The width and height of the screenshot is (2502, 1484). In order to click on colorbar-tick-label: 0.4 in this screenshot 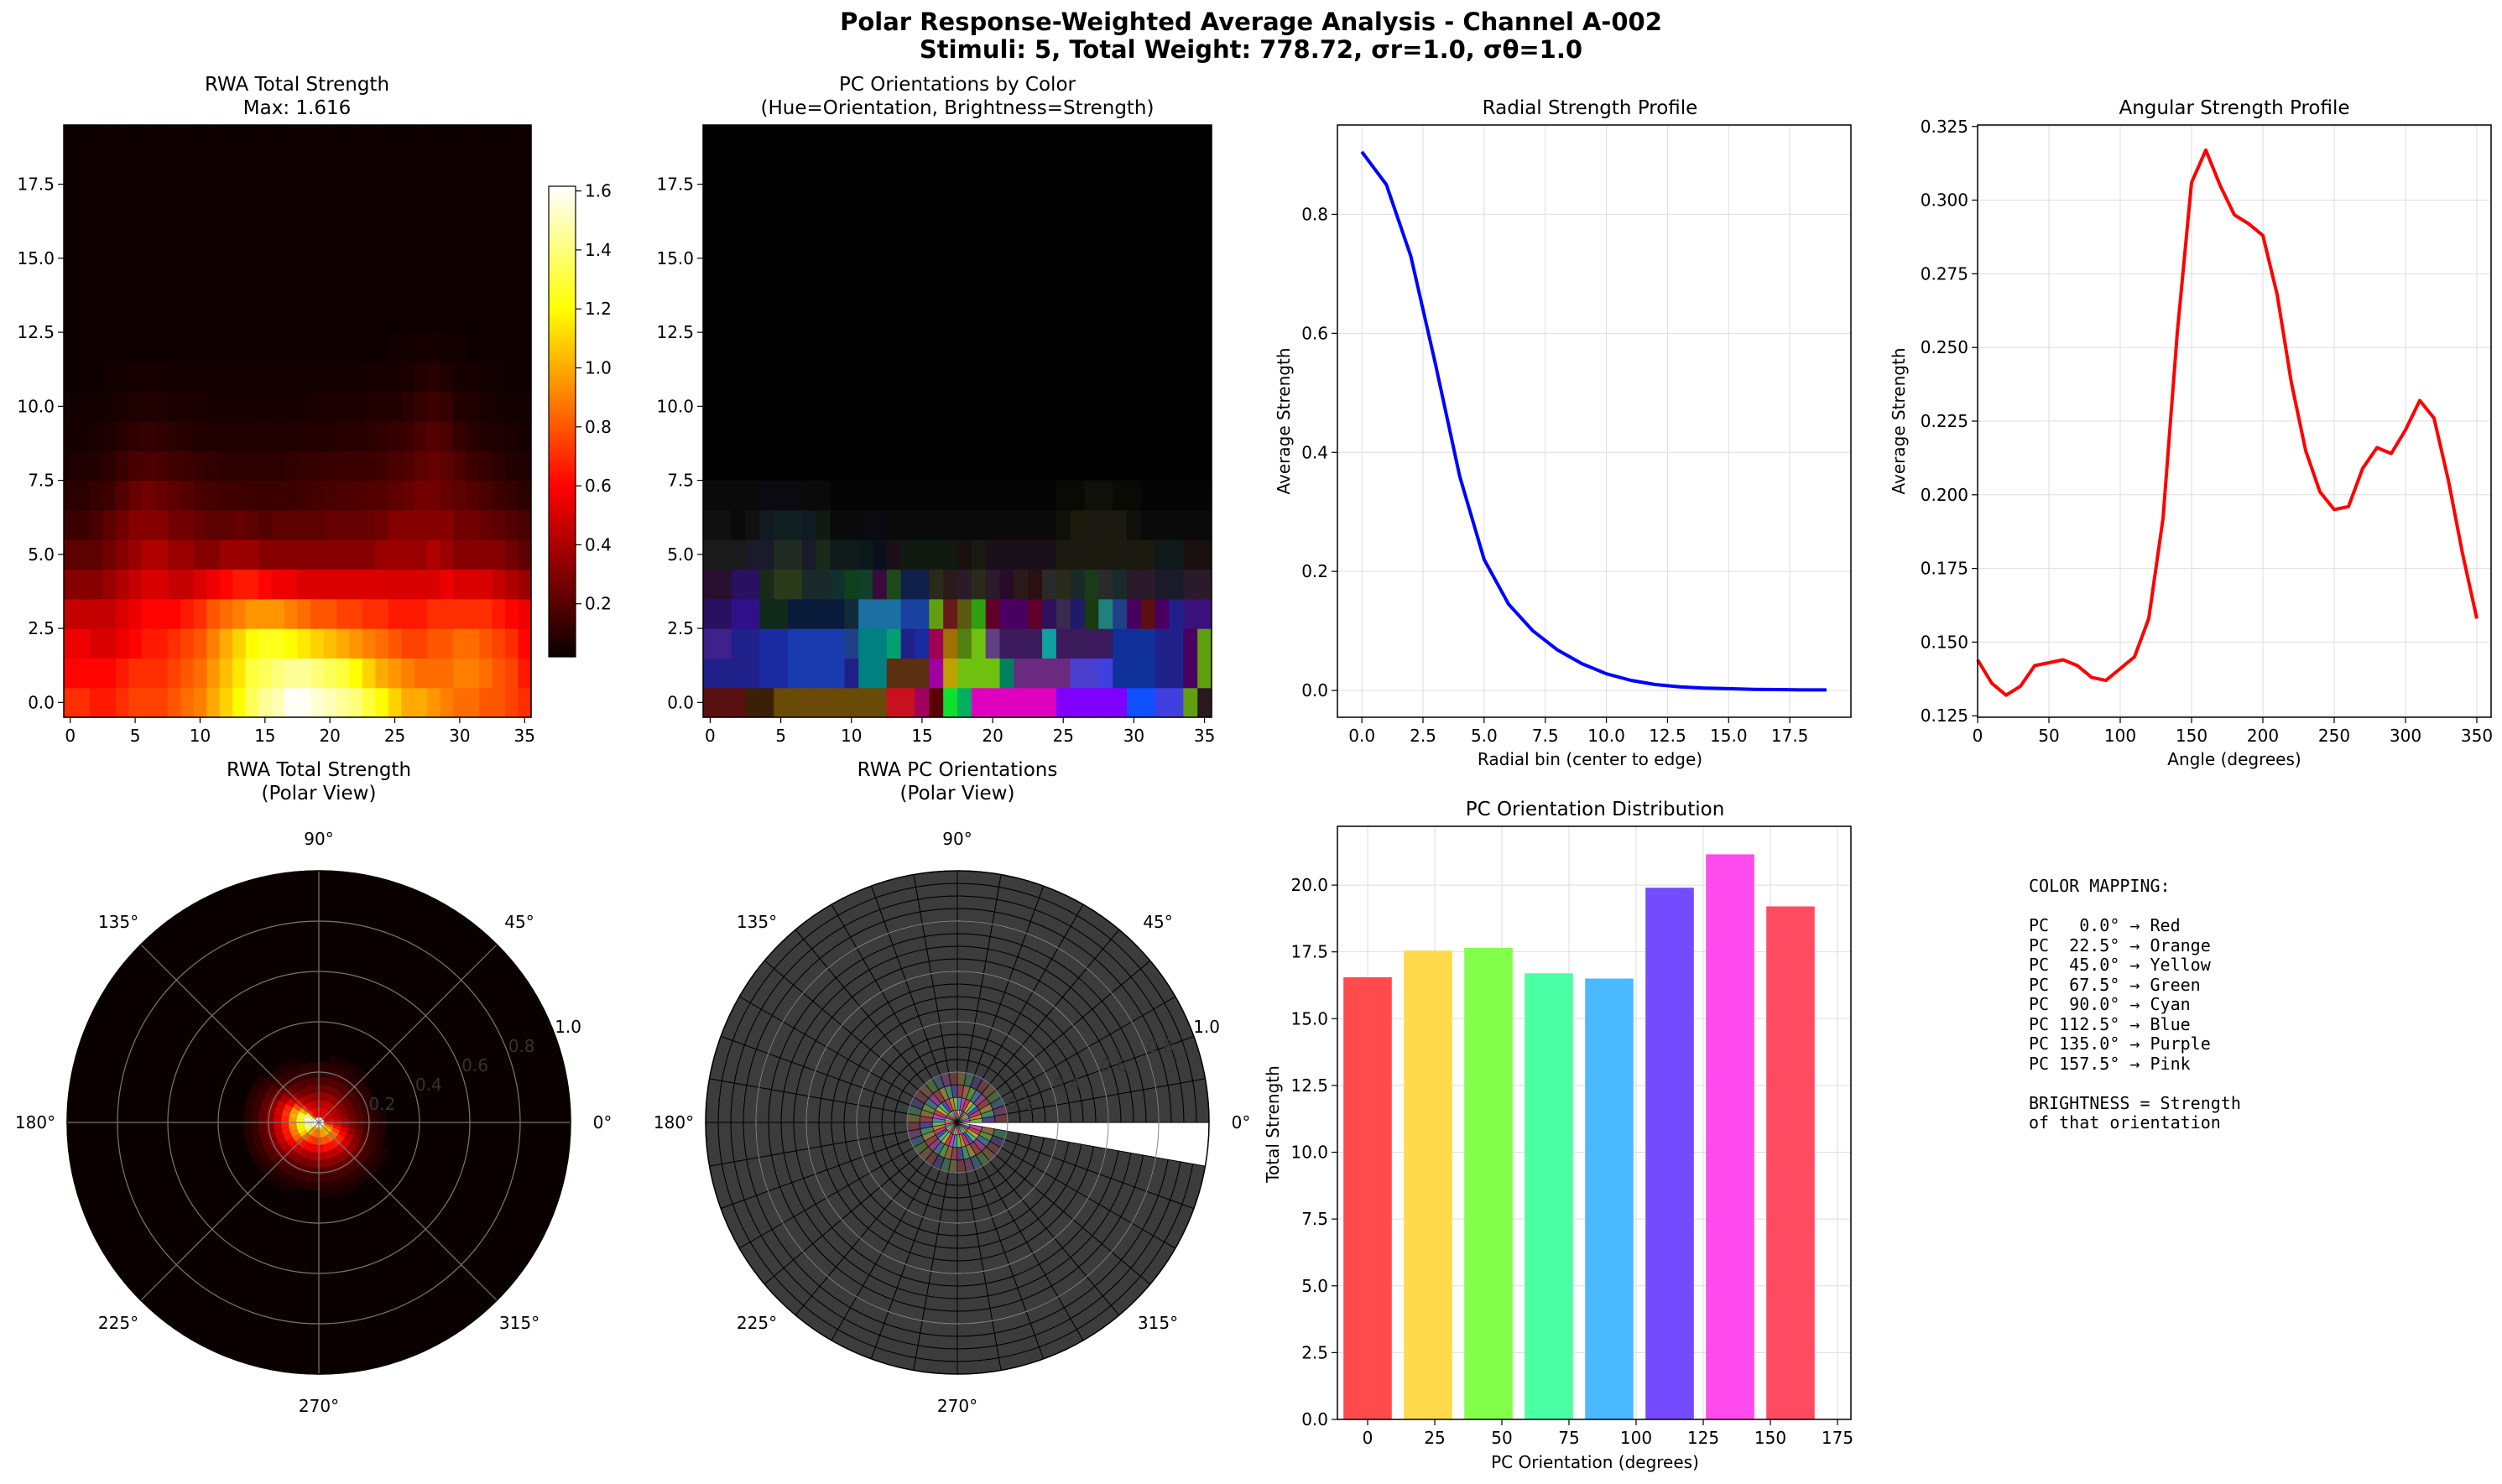, I will do `click(598, 544)`.